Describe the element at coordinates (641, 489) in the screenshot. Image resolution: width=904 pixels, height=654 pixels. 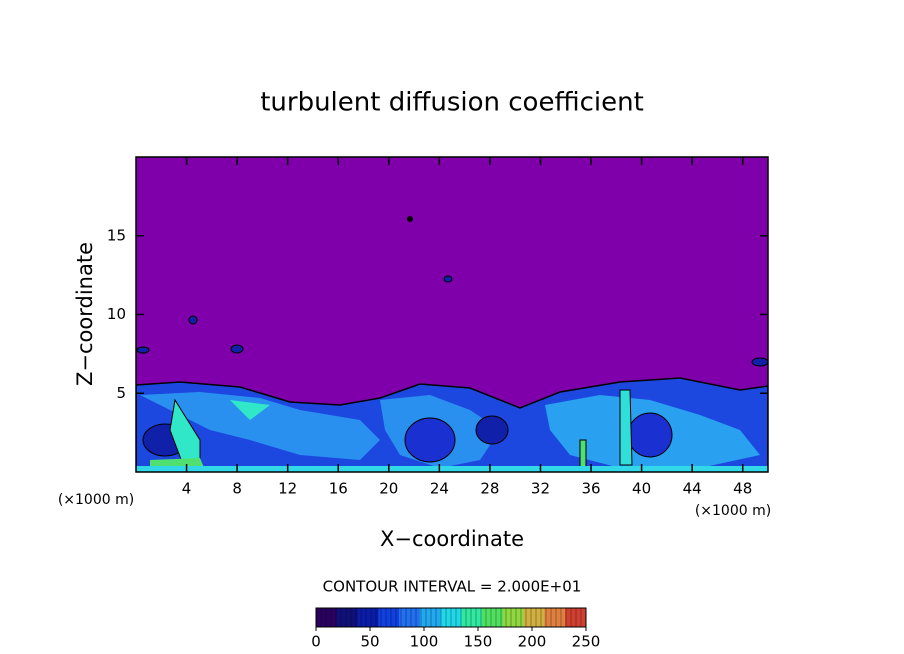
I see `x-tick-label: 40` at that location.